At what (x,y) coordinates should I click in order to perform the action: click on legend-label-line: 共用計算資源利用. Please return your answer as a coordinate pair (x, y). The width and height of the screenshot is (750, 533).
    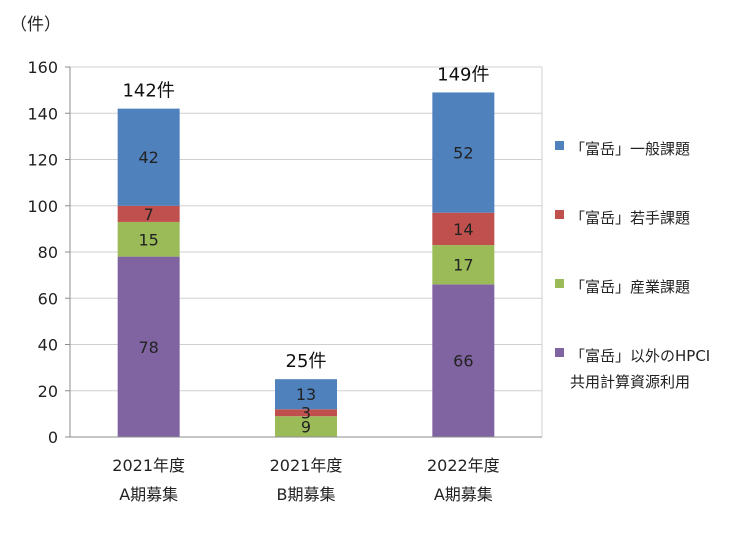
    Looking at the image, I should click on (630, 382).